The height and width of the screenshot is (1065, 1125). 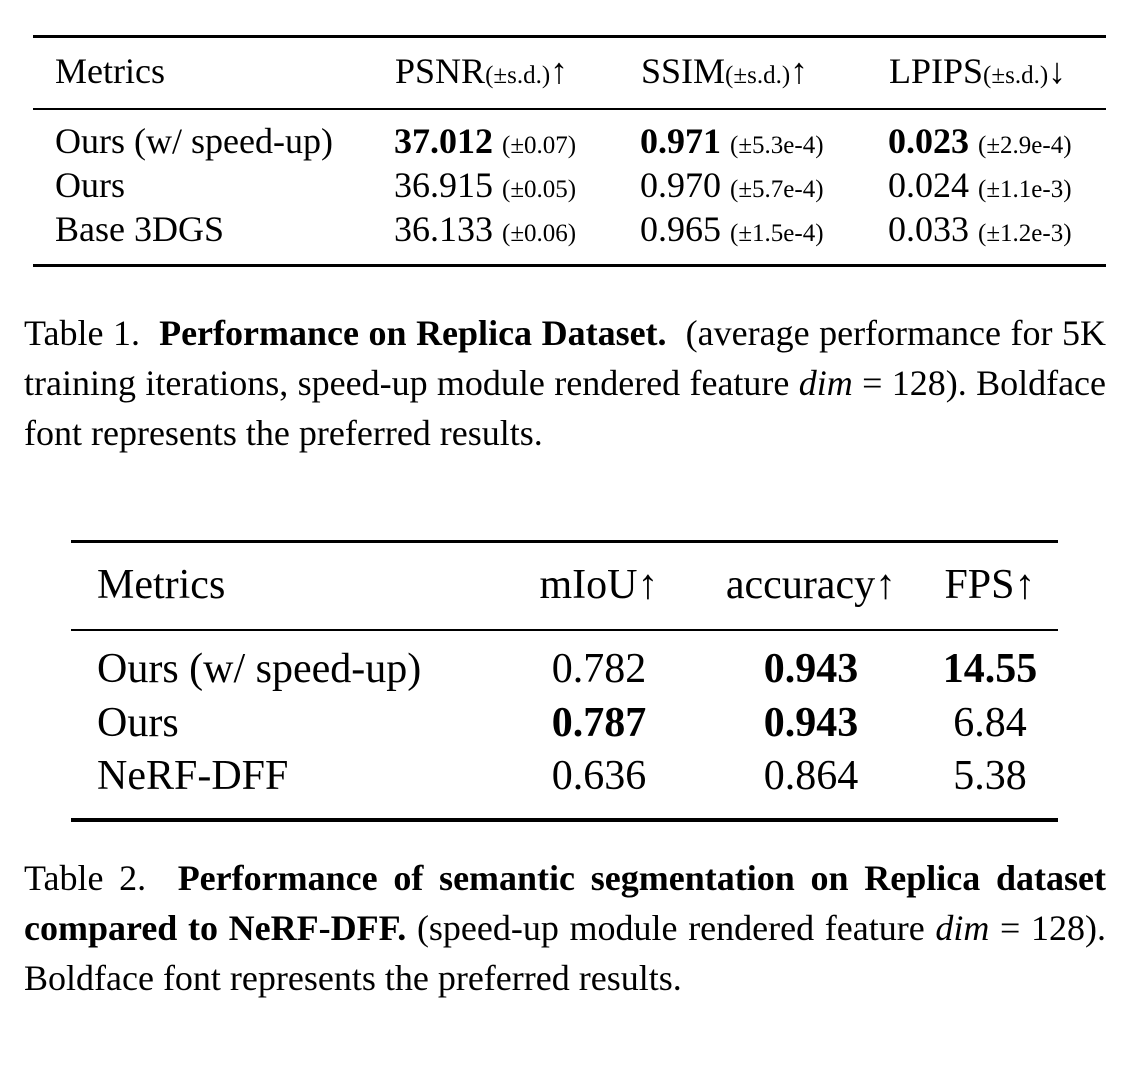 I want to click on ssim-cell: 0.971 (±5.3e-4), so click(x=764, y=136).